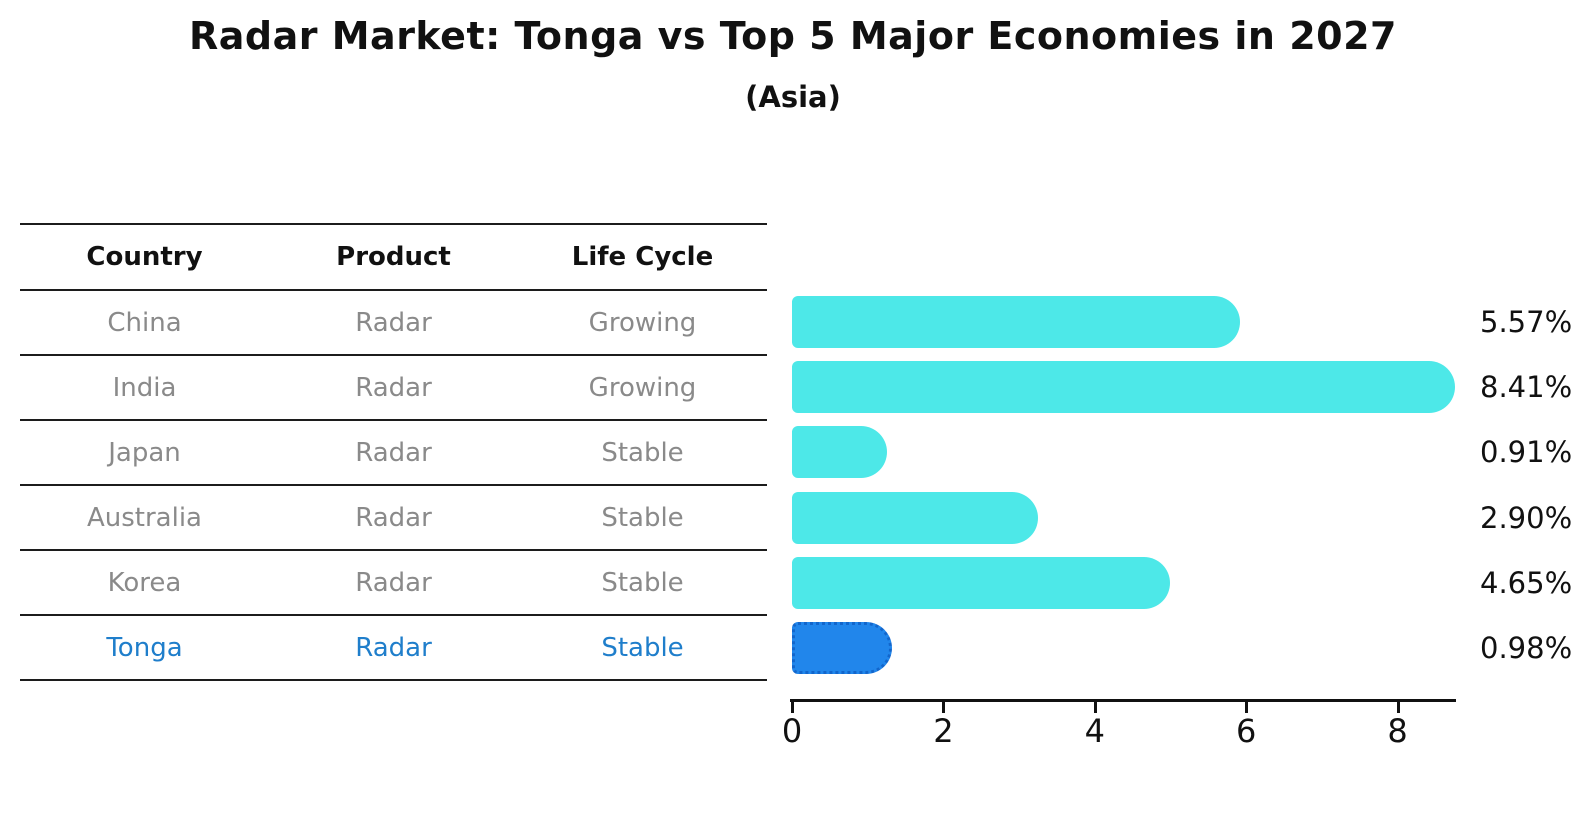 Image resolution: width=1586 pixels, height=823 pixels. I want to click on value-label-tonga: 0.98%, so click(1526, 648).